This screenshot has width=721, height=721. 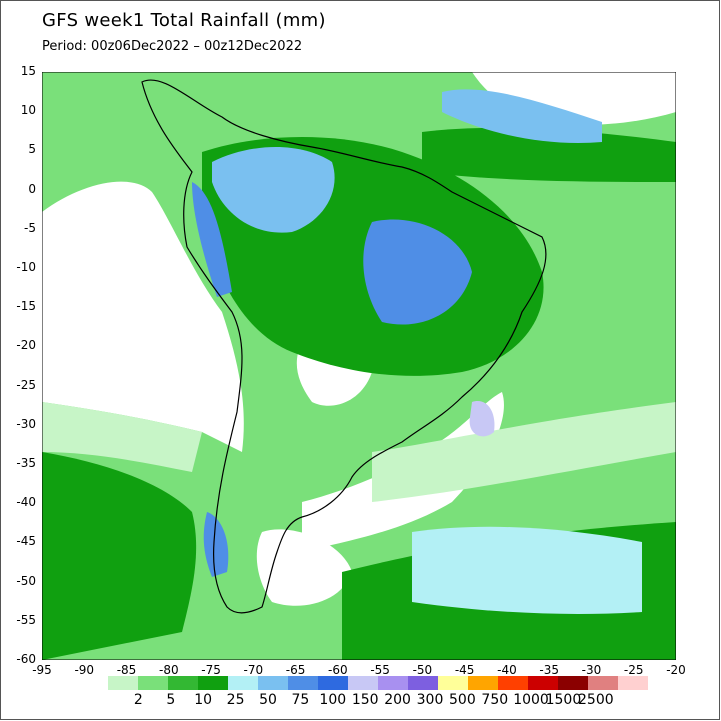 What do you see at coordinates (333, 700) in the screenshot?
I see `legend-label: 100` at bounding box center [333, 700].